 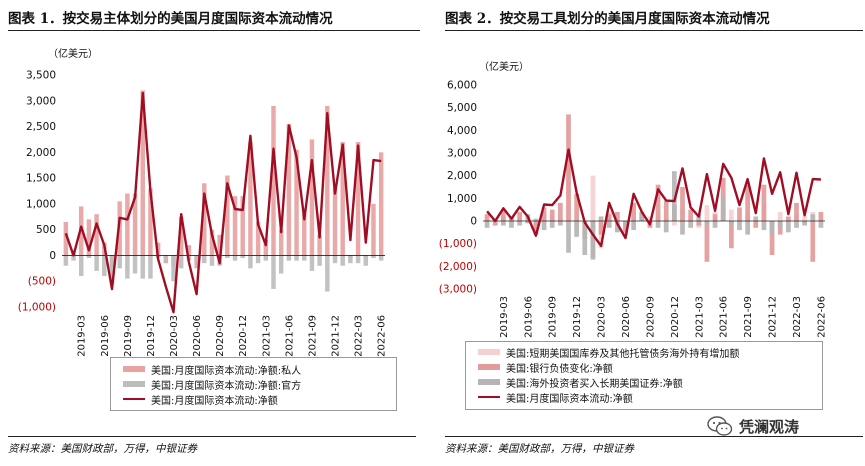 I want to click on x-tick-label: 2021-06, so click(x=724, y=317).